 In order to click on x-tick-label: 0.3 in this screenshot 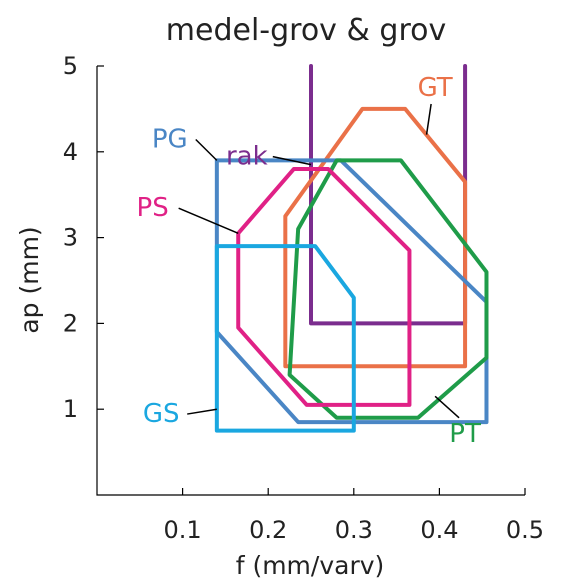, I will do `click(354, 530)`.